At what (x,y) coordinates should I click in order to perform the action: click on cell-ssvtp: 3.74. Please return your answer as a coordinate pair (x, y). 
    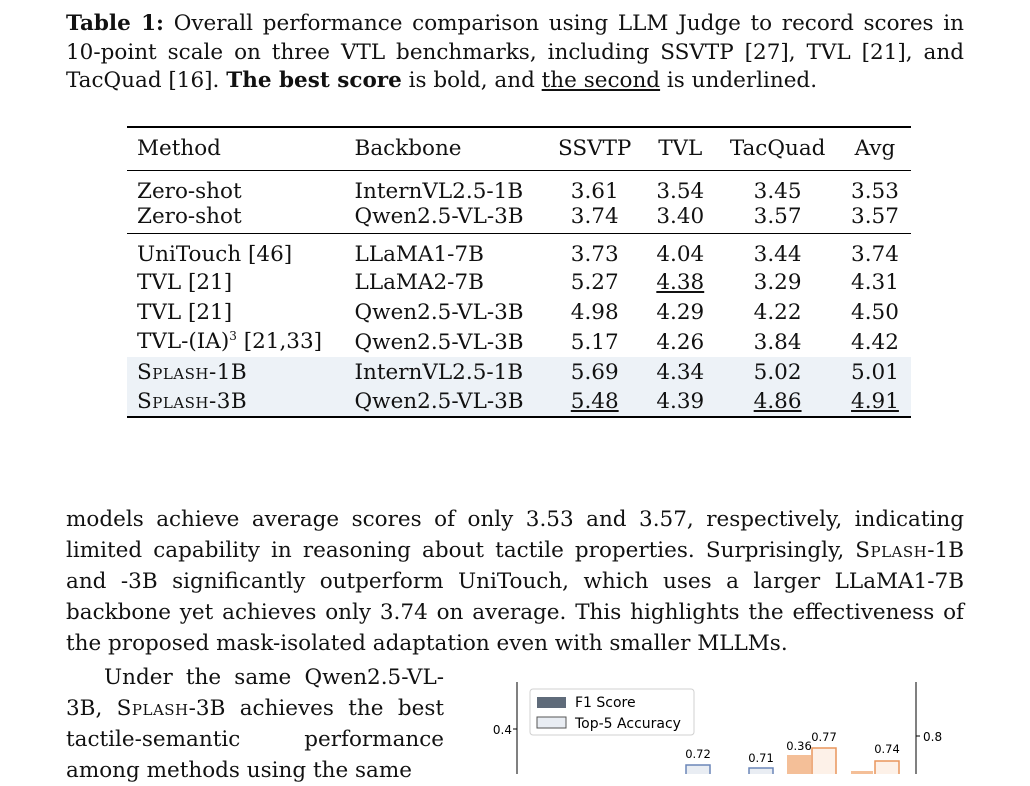
    Looking at the image, I should click on (595, 218).